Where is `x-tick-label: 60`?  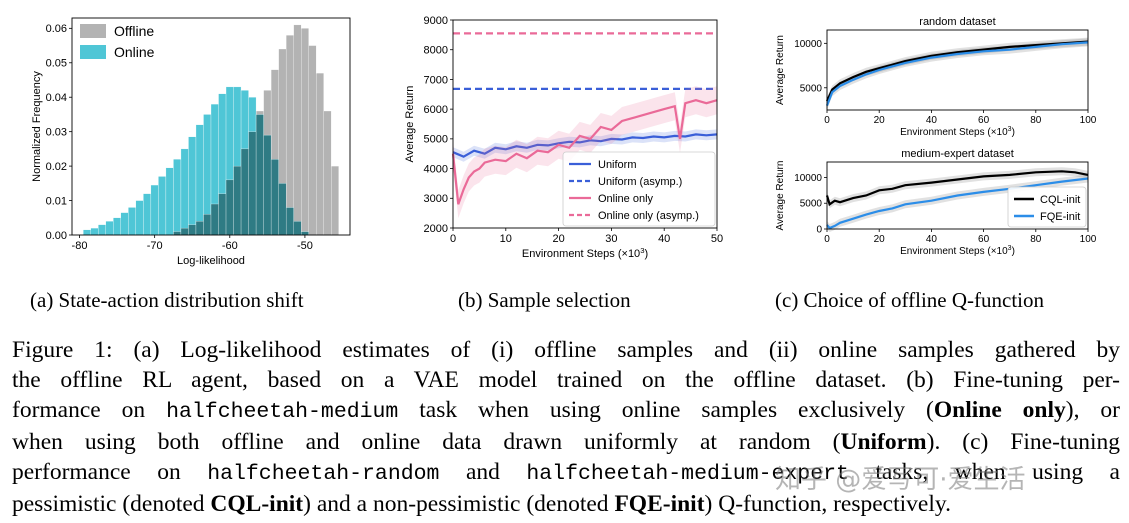 x-tick-label: 60 is located at coordinates (984, 239).